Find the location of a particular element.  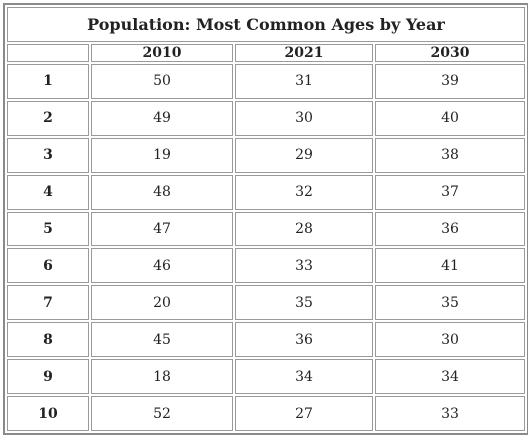

cell: 49 is located at coordinates (162, 118).